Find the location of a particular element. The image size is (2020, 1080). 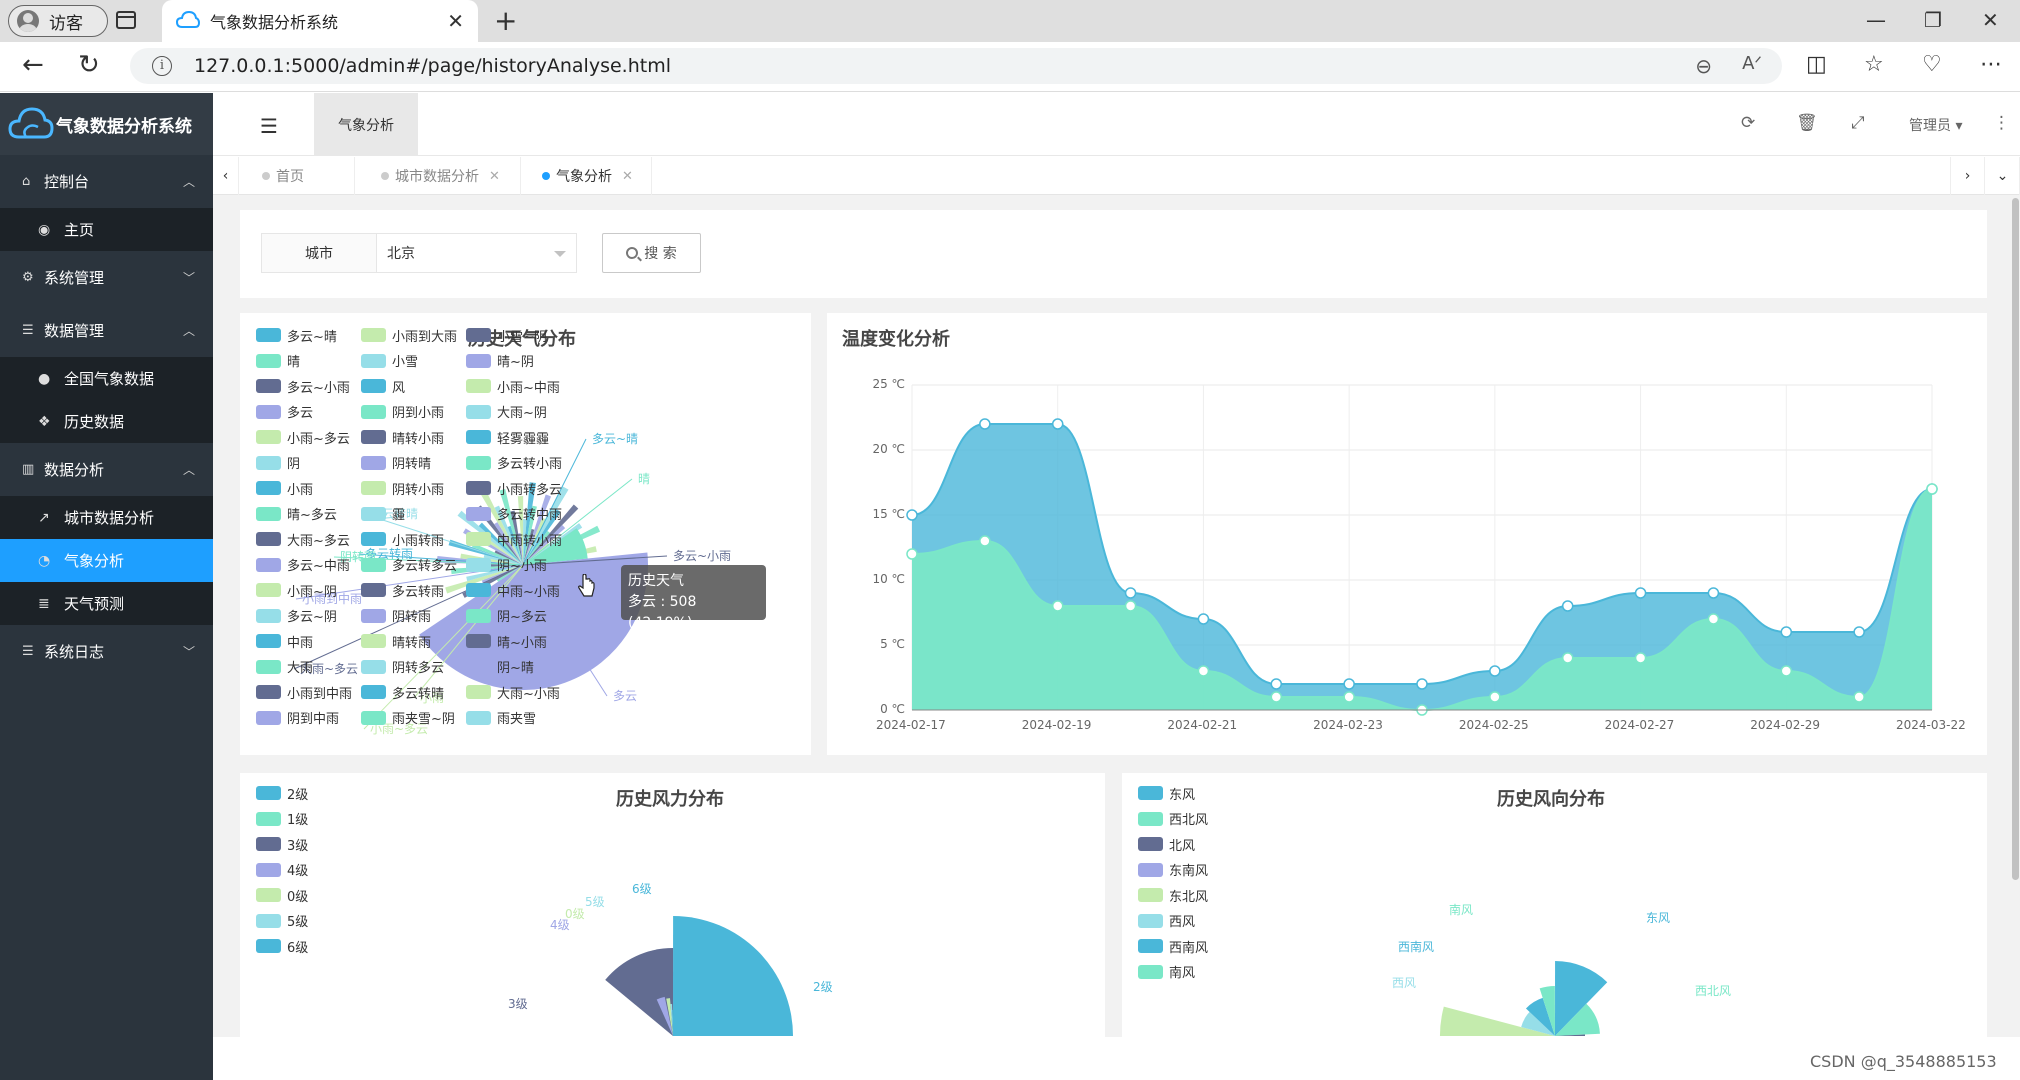

legend-item: 多云转雨 is located at coordinates (402, 591).